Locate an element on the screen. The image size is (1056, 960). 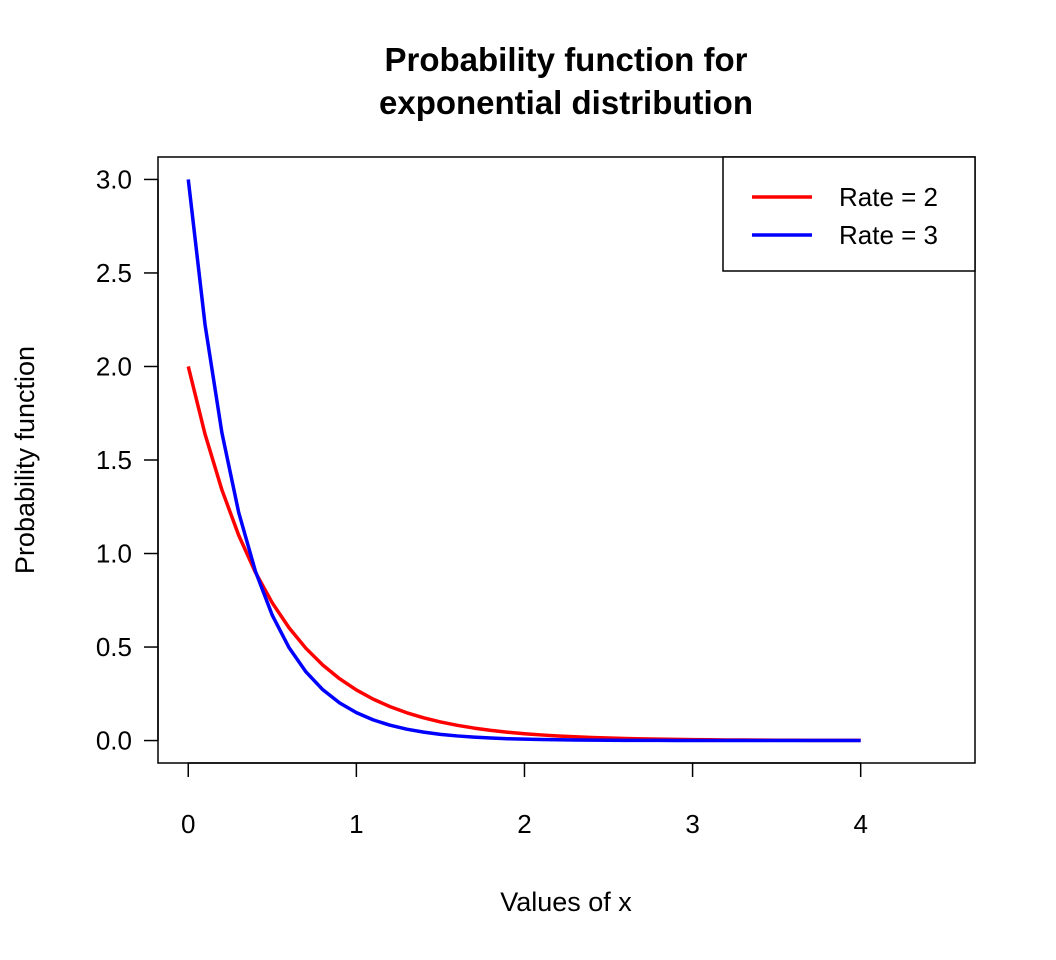
x-axis-label: Values of x is located at coordinates (566, 902).